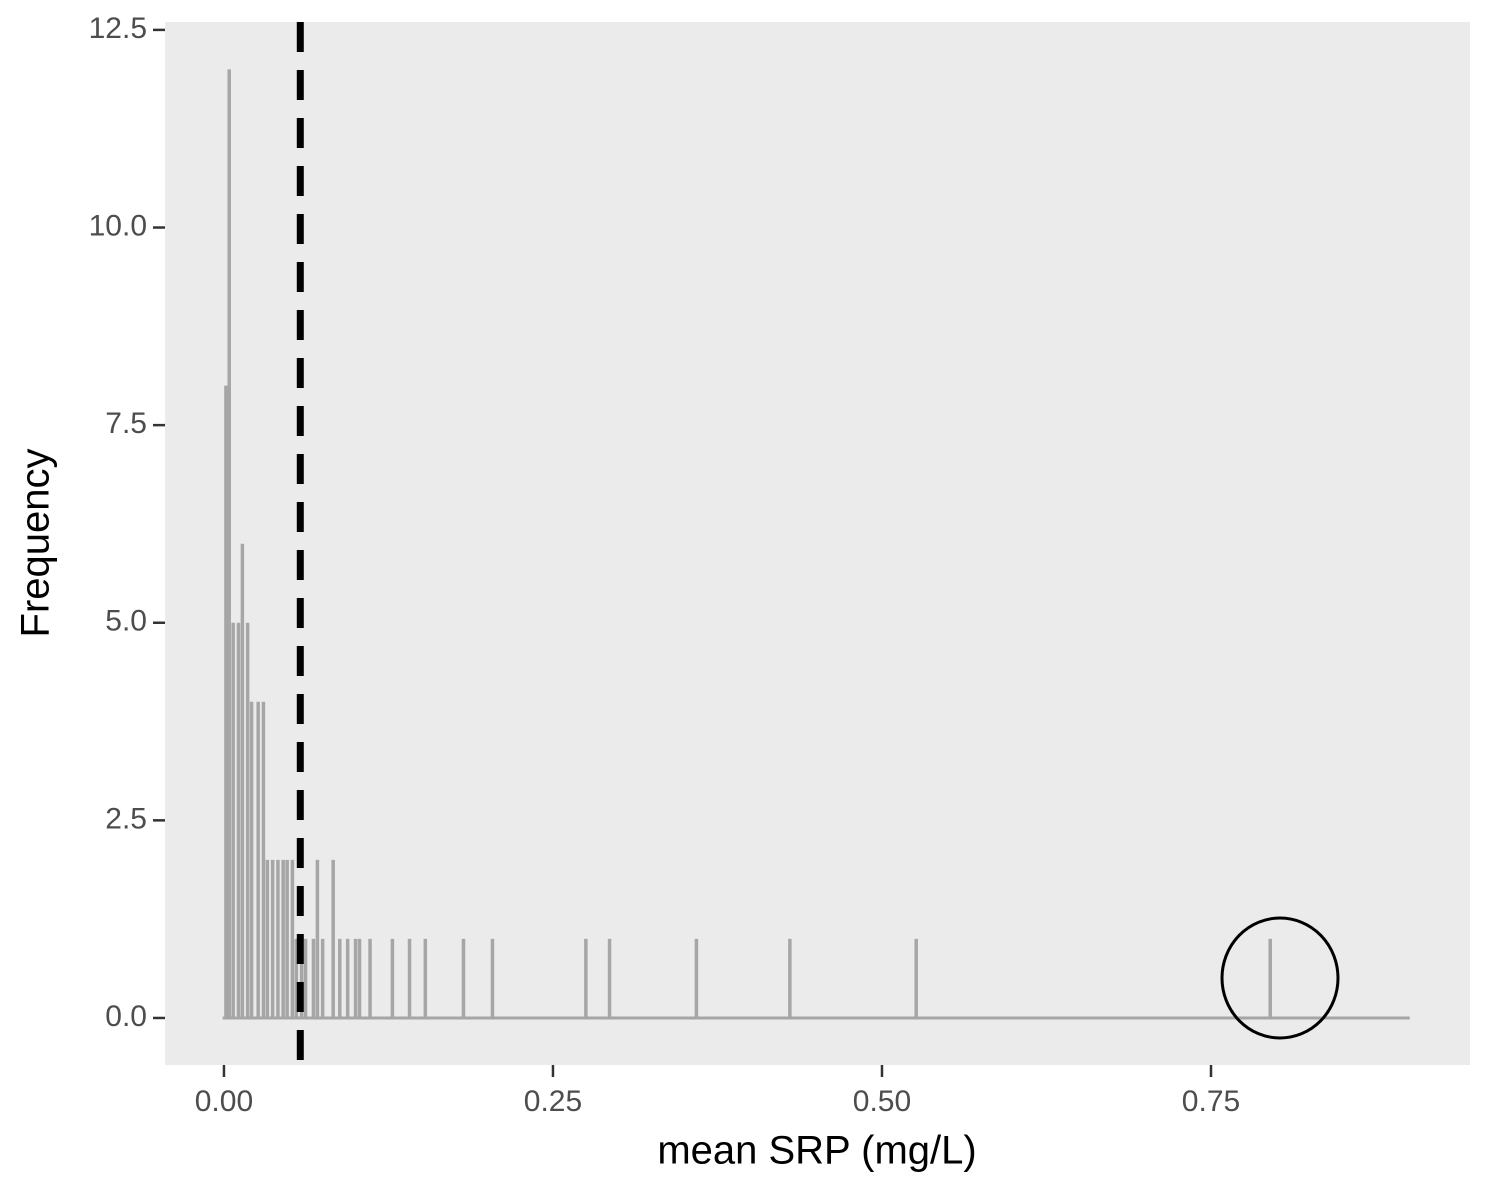  I want to click on y-tick-label: 0.0, so click(126, 1016).